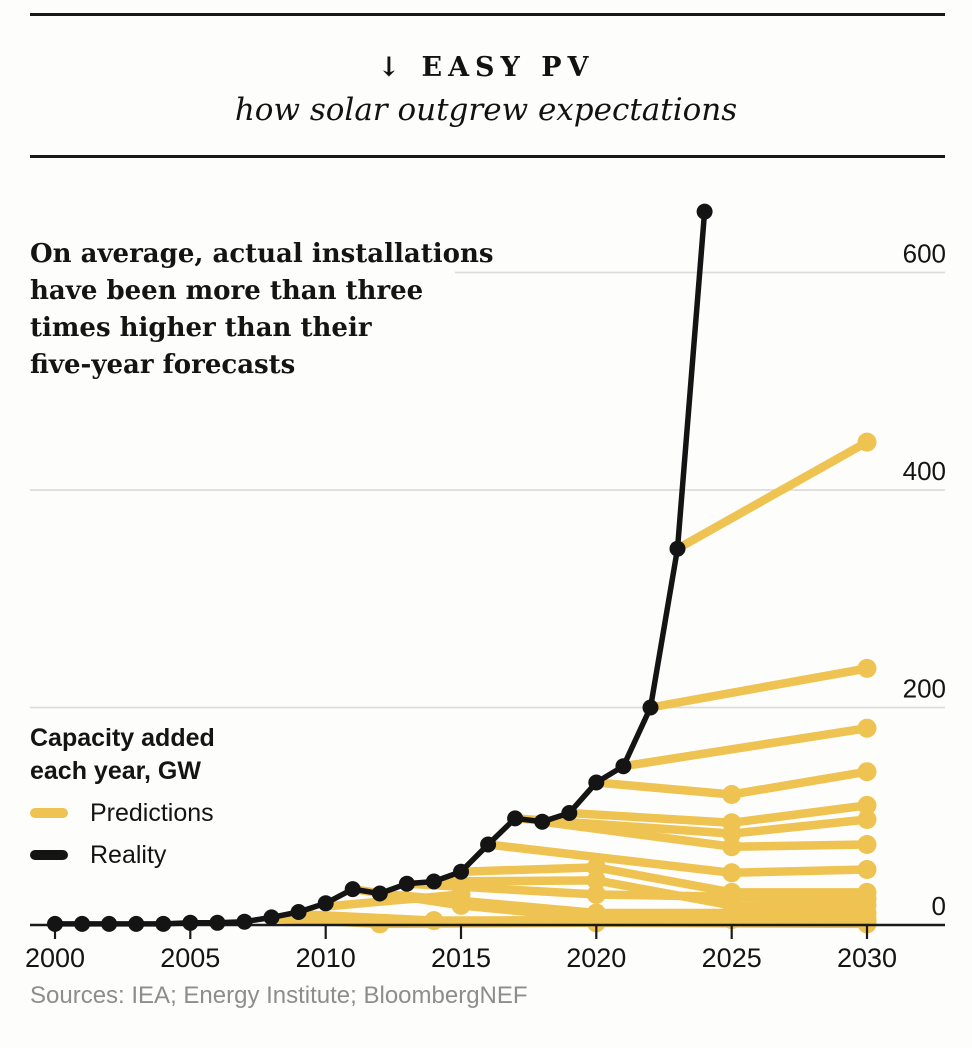 This screenshot has width=972, height=1048. Describe the element at coordinates (262, 254) in the screenshot. I see `annotation-line: On average, actual installations` at that location.